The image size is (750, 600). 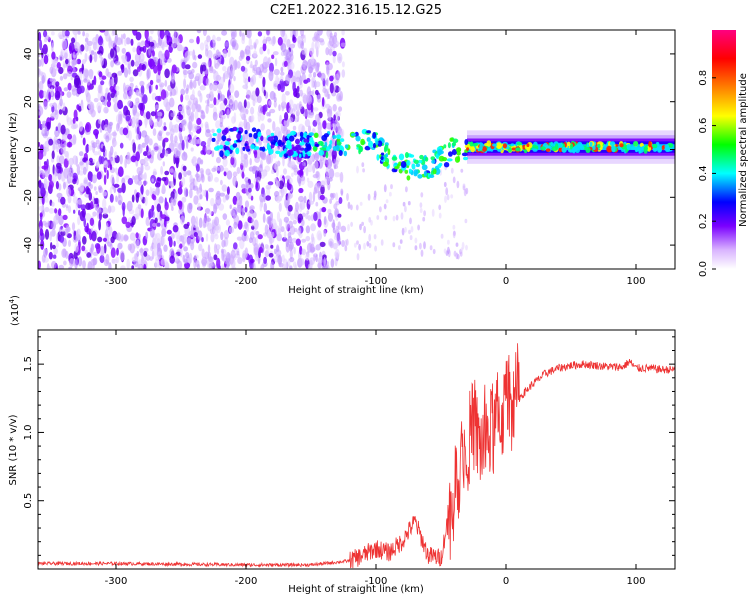 What do you see at coordinates (13, 449) in the screenshot?
I see `snr-y-label: SNR (10 * v/v)` at bounding box center [13, 449].